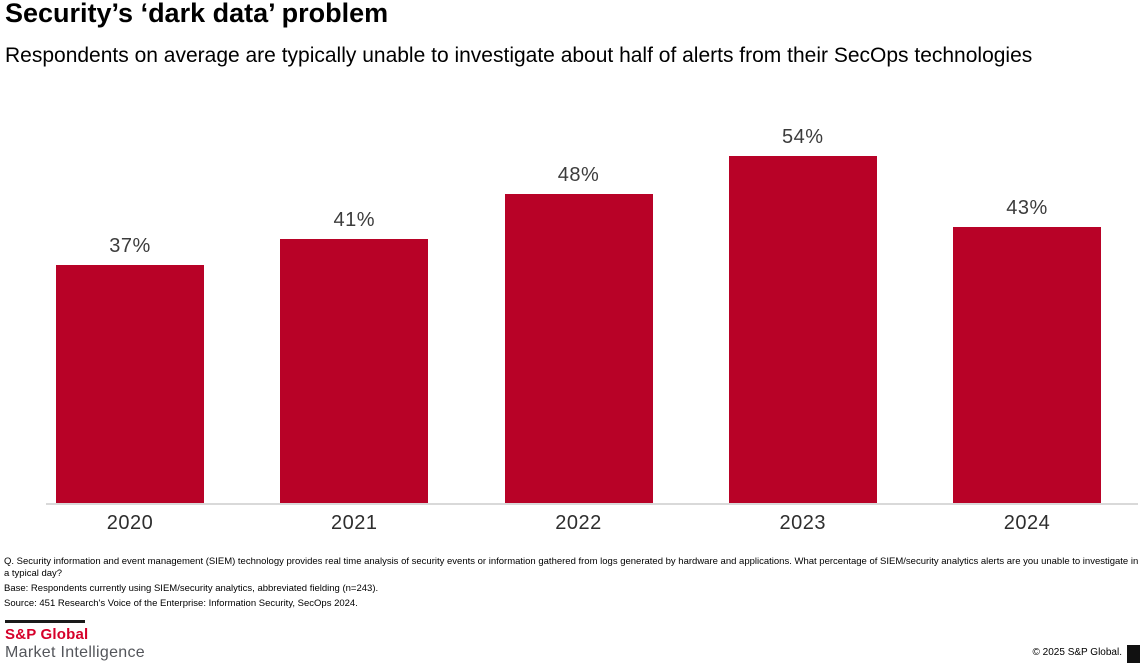  I want to click on bar-group-2023: 54%, so click(802, 314).